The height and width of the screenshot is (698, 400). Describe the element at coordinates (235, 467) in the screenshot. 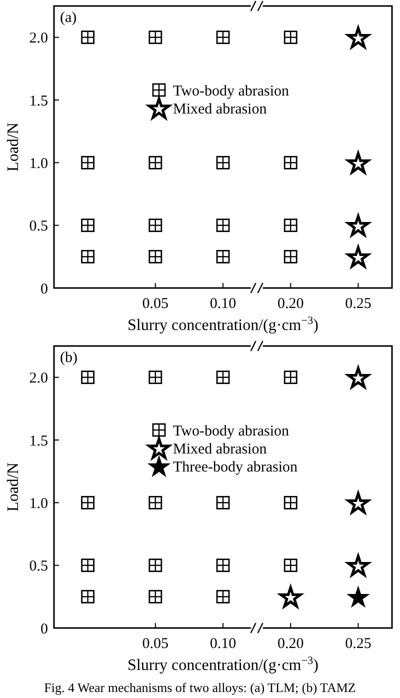

I see `legend-label: Three-body abrasion` at that location.